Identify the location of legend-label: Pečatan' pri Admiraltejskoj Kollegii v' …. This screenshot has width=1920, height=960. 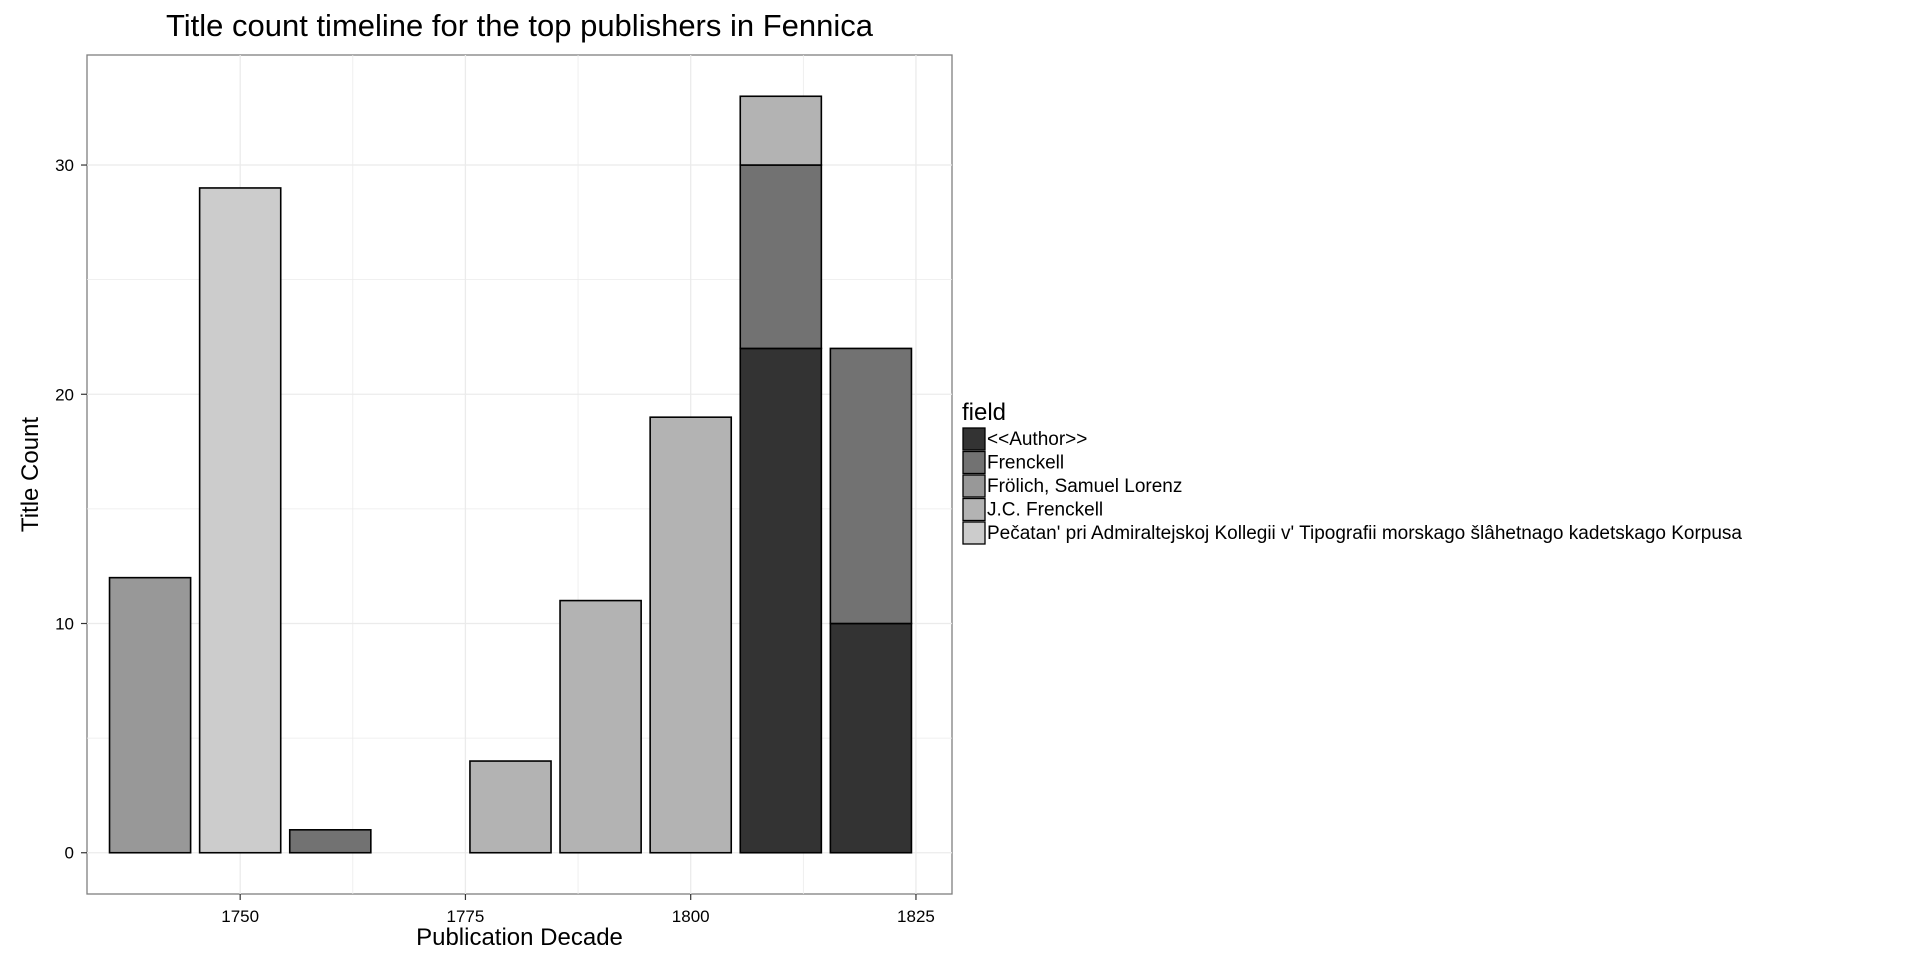
(1364, 533).